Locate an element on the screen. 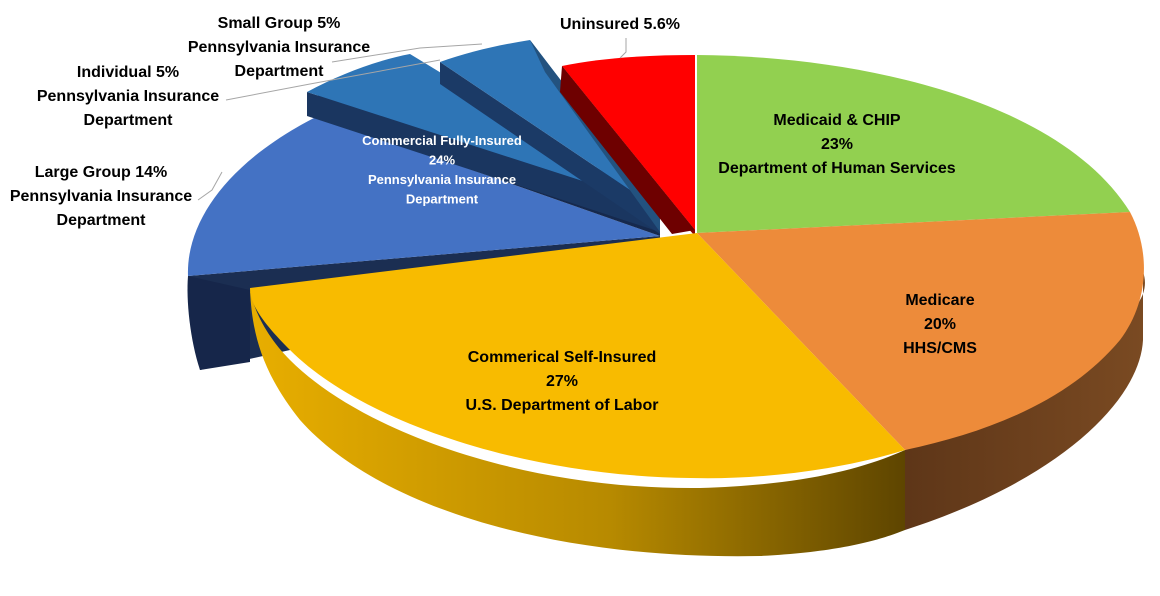  data-label-small-group-line-2: Pennsylvania Insurance is located at coordinates (279, 47).